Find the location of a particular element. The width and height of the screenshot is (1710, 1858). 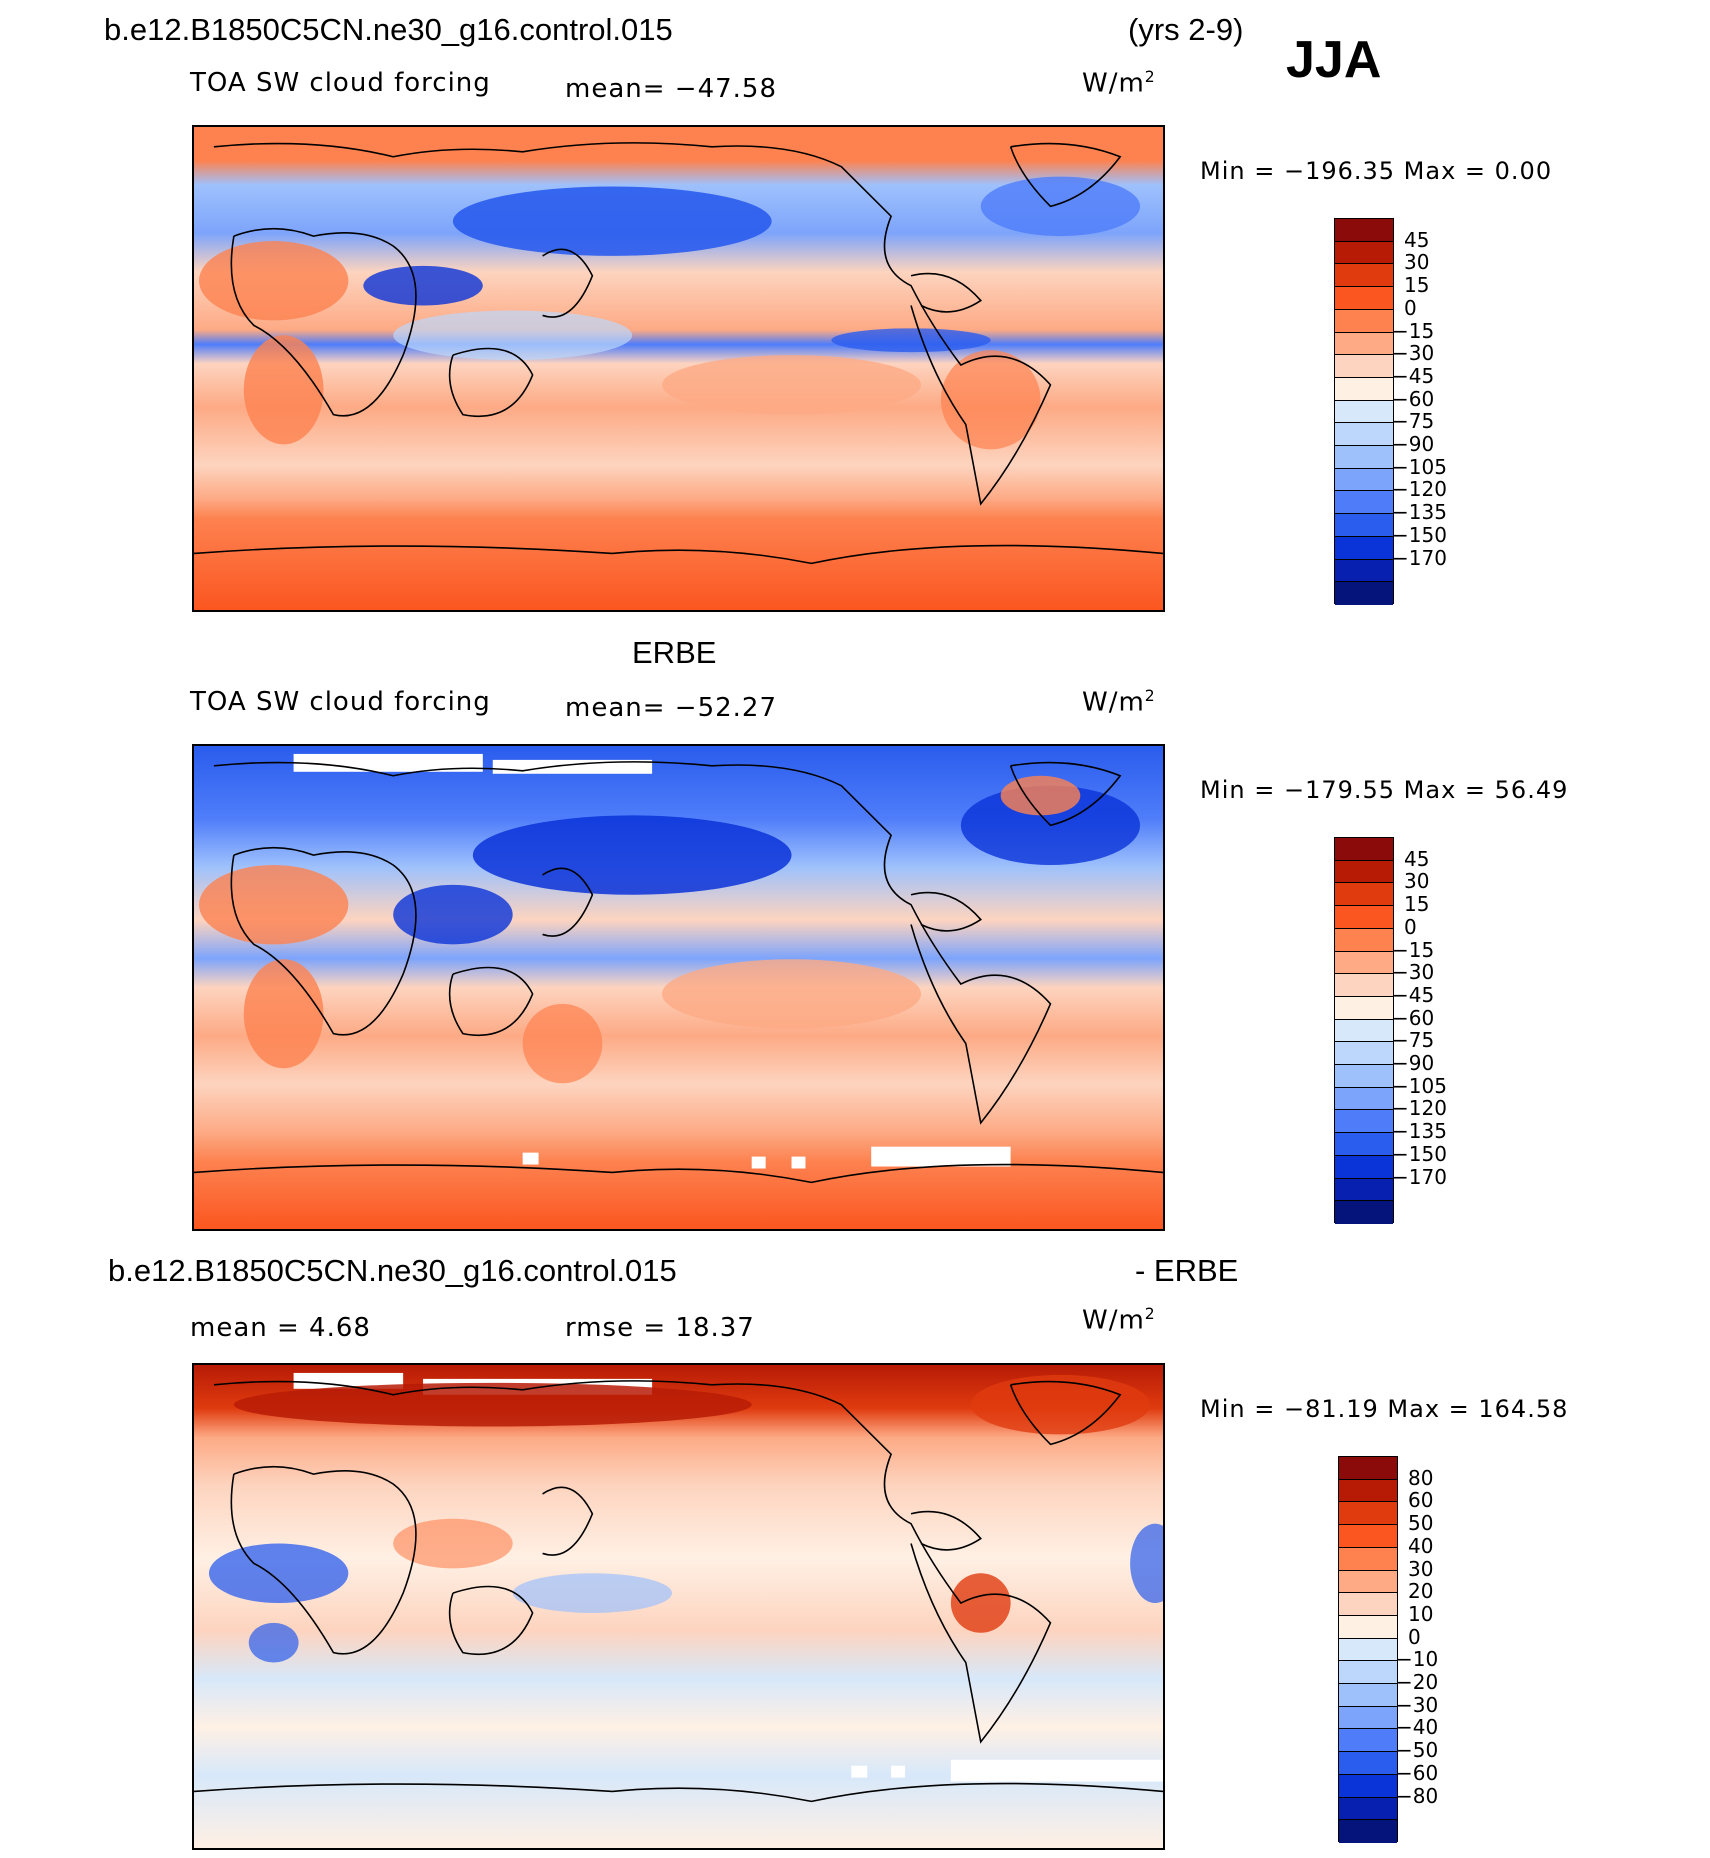

panel2-colorbar is located at coordinates (1364, 1030).